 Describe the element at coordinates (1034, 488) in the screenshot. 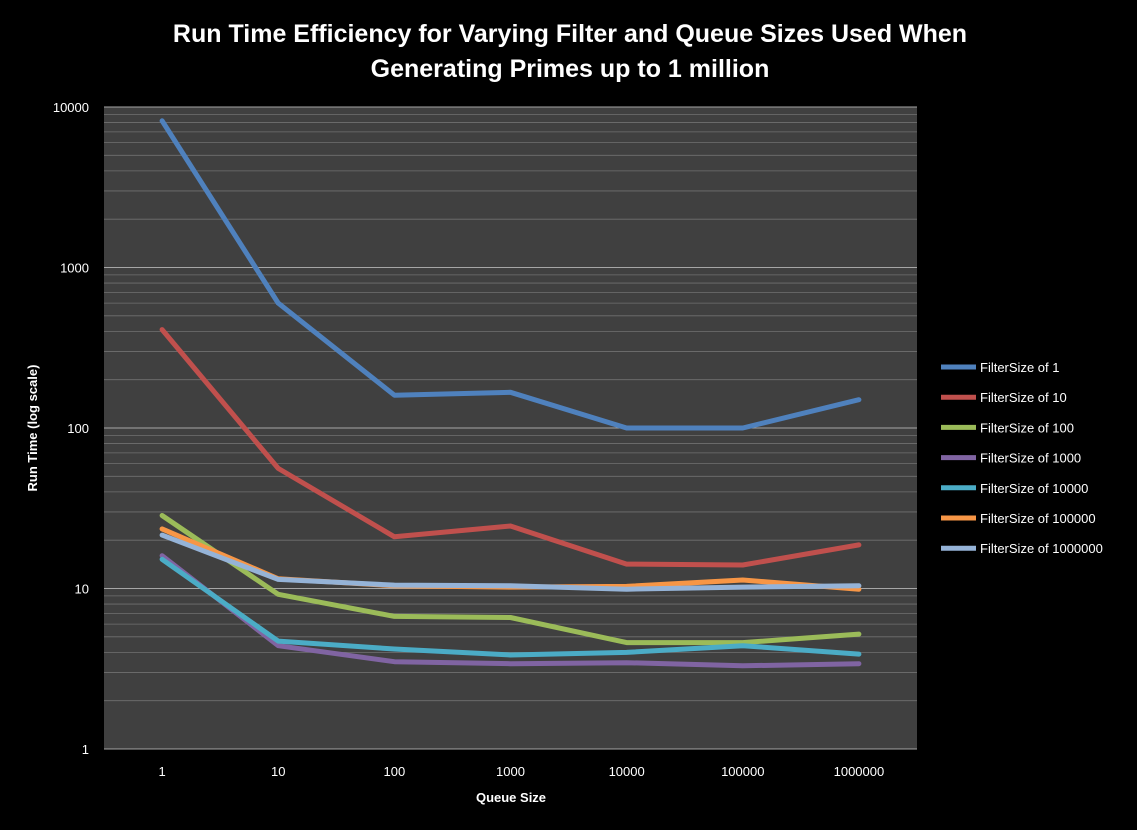

I see `legend-label-4: FilterSize of 10000` at that location.